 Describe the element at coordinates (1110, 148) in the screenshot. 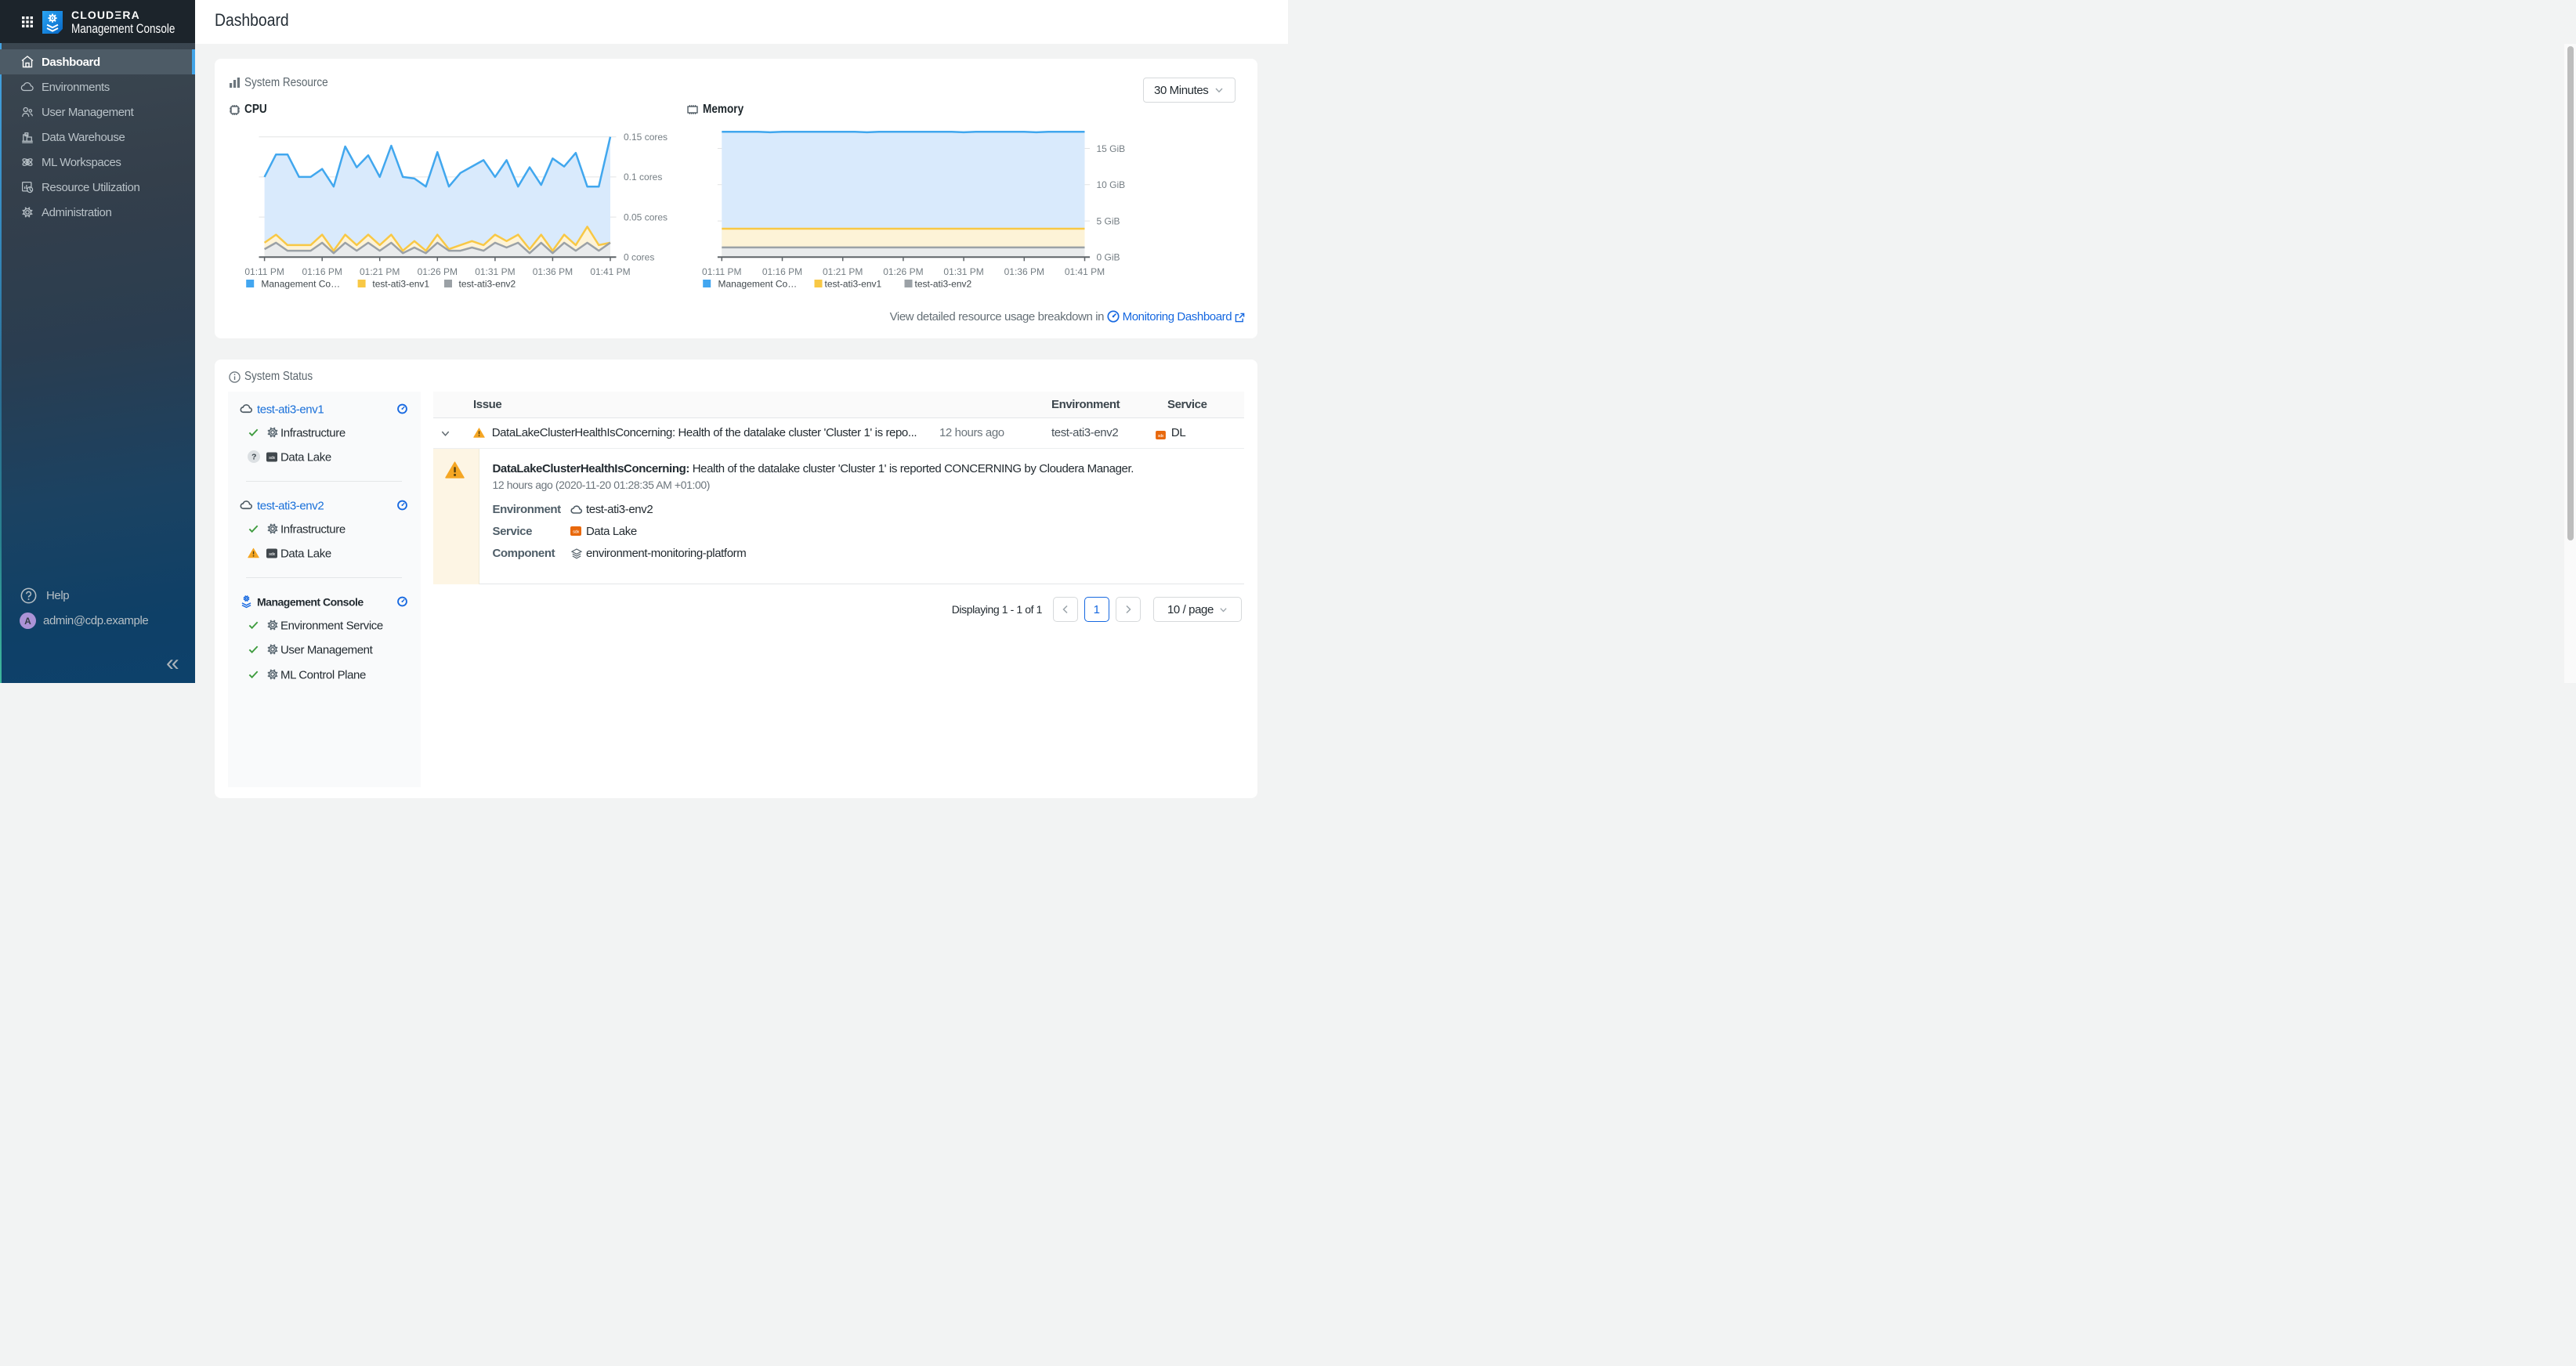

I see `svg-text: 15 GiB` at that location.